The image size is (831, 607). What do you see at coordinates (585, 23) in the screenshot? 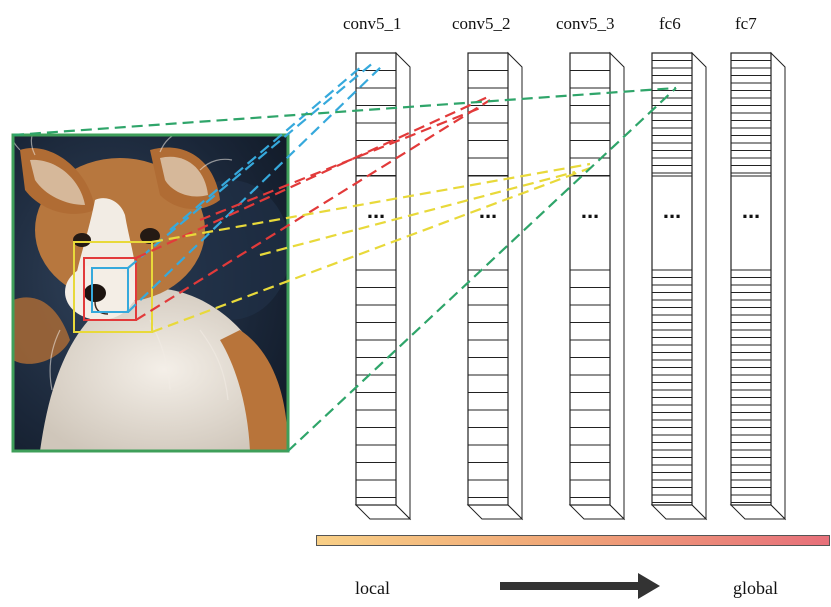
I see `column-label-conv5-3: conv5_3` at bounding box center [585, 23].